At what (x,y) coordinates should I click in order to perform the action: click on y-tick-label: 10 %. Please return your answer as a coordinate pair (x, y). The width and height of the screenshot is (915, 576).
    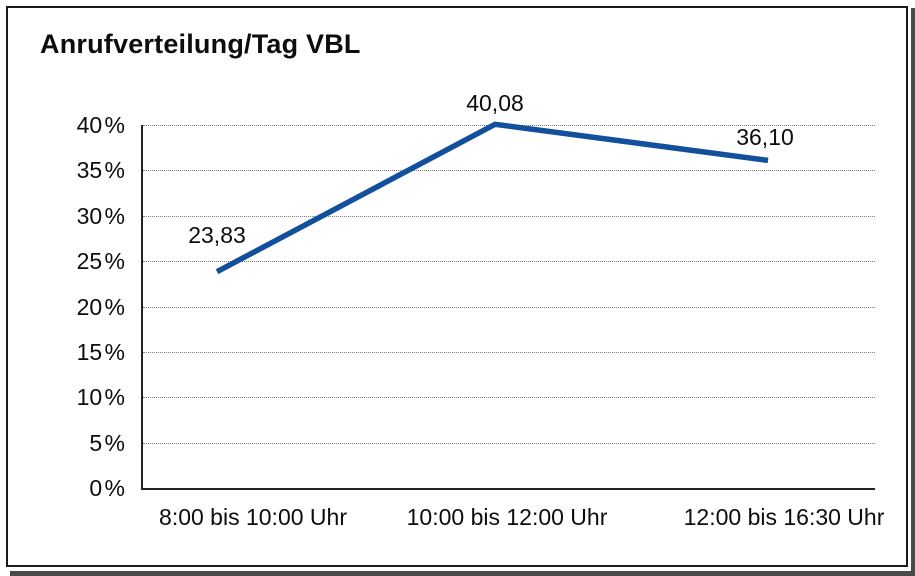
    Looking at the image, I should click on (100, 397).